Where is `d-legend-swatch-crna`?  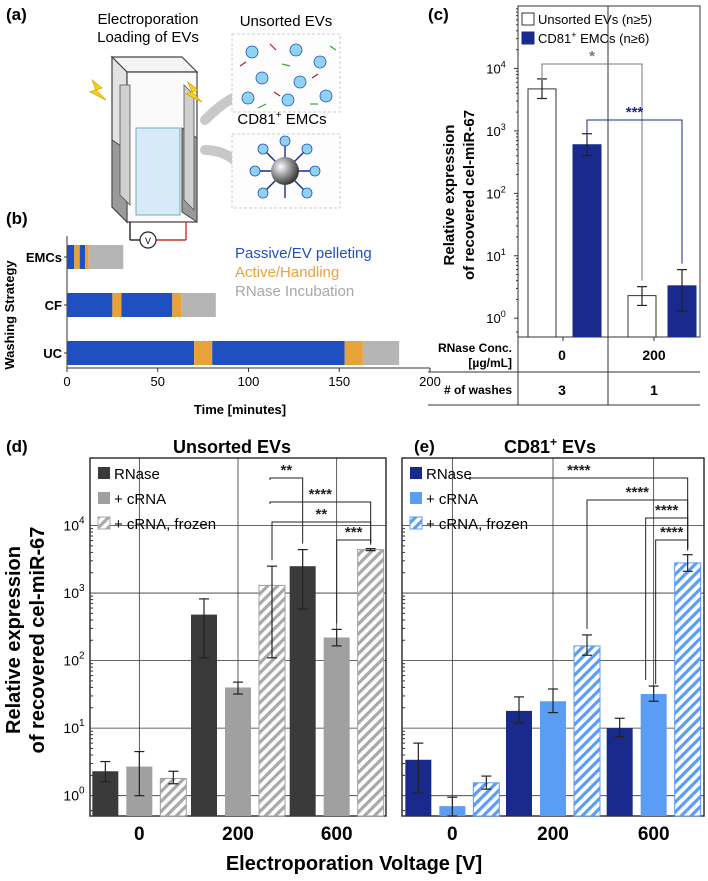
d-legend-swatch-crna is located at coordinates (104, 498).